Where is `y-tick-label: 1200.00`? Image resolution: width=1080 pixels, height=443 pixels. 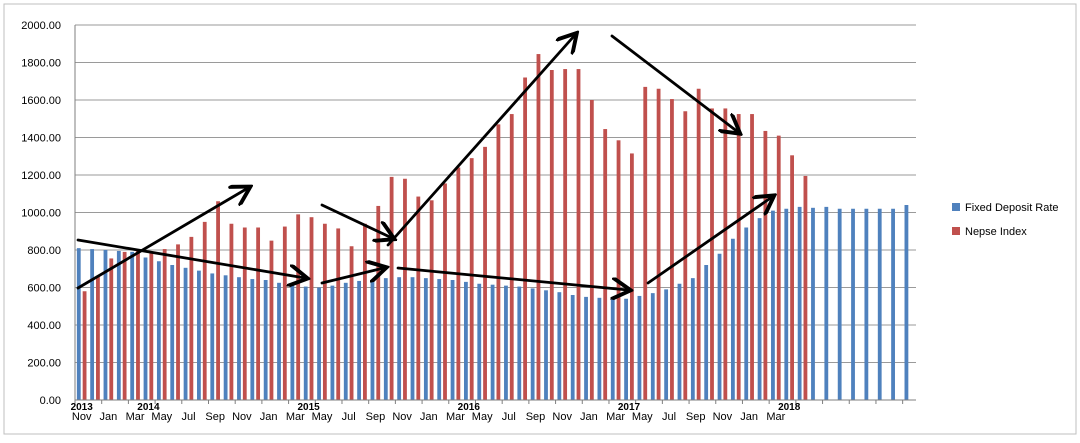
y-tick-label: 1200.00 is located at coordinates (41, 176).